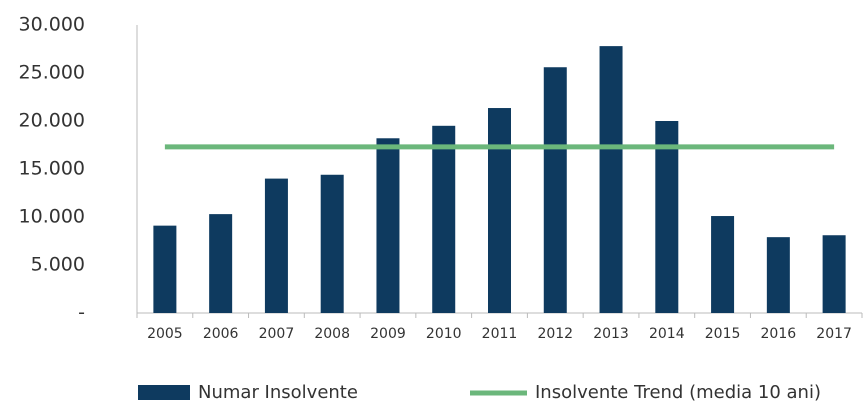  Describe the element at coordinates (165, 334) in the screenshot. I see `x-tick-label: 2005` at that location.